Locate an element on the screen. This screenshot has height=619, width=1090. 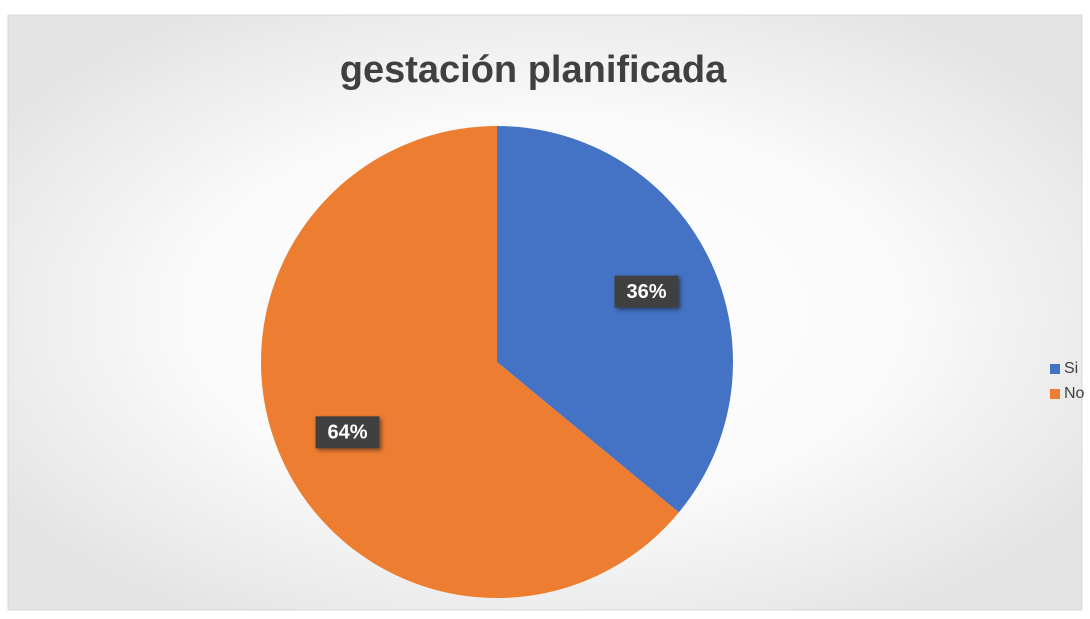
data-label: 64% is located at coordinates (348, 433).